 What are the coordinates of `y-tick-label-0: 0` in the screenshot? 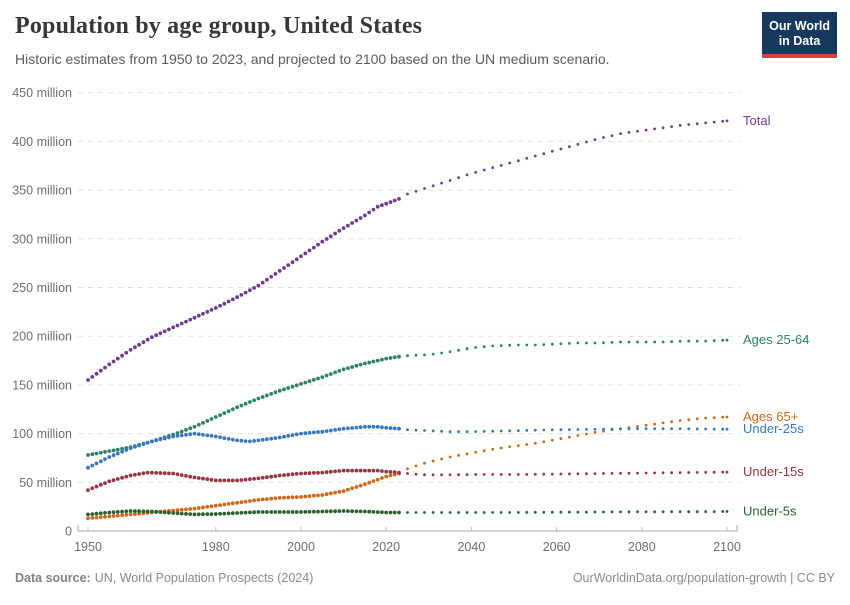 It's located at (68, 532).